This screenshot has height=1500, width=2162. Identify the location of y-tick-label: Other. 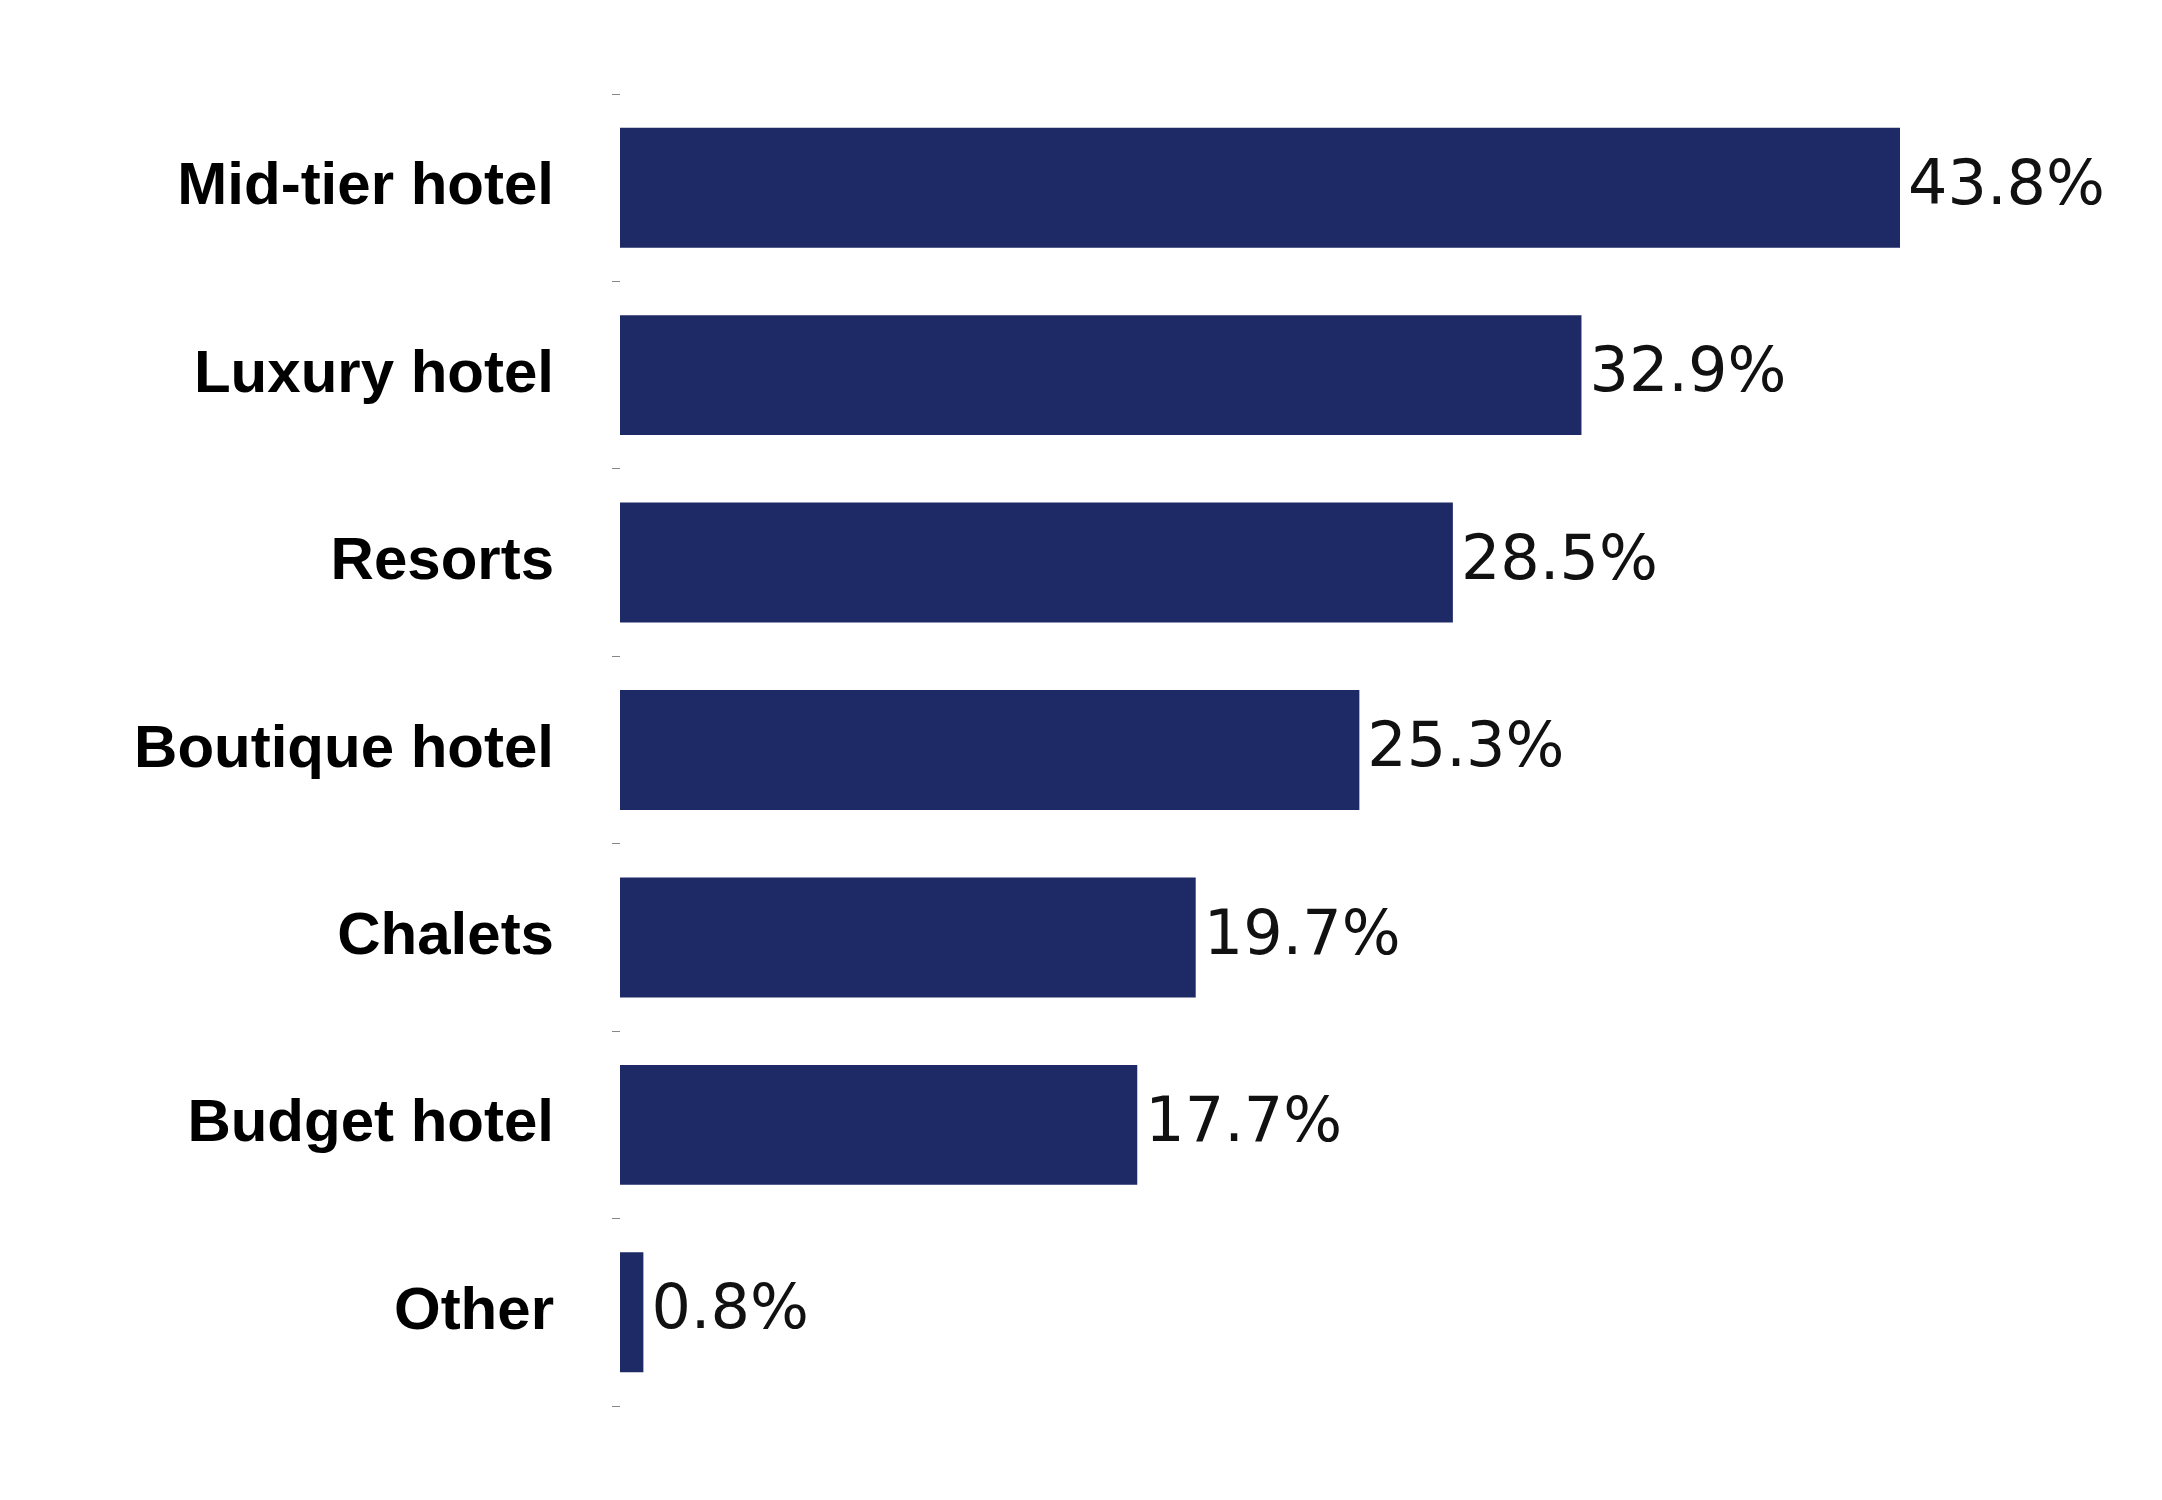
(473, 1308).